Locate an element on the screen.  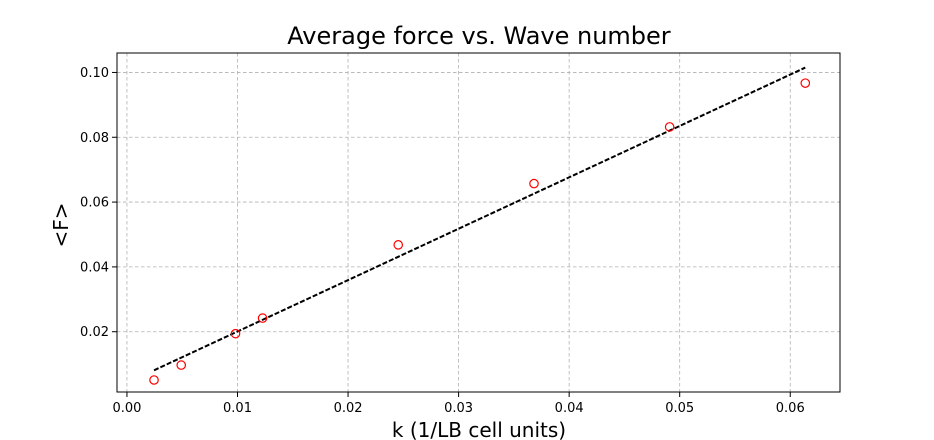
y-tick-label: 0.04 is located at coordinates (94, 267).